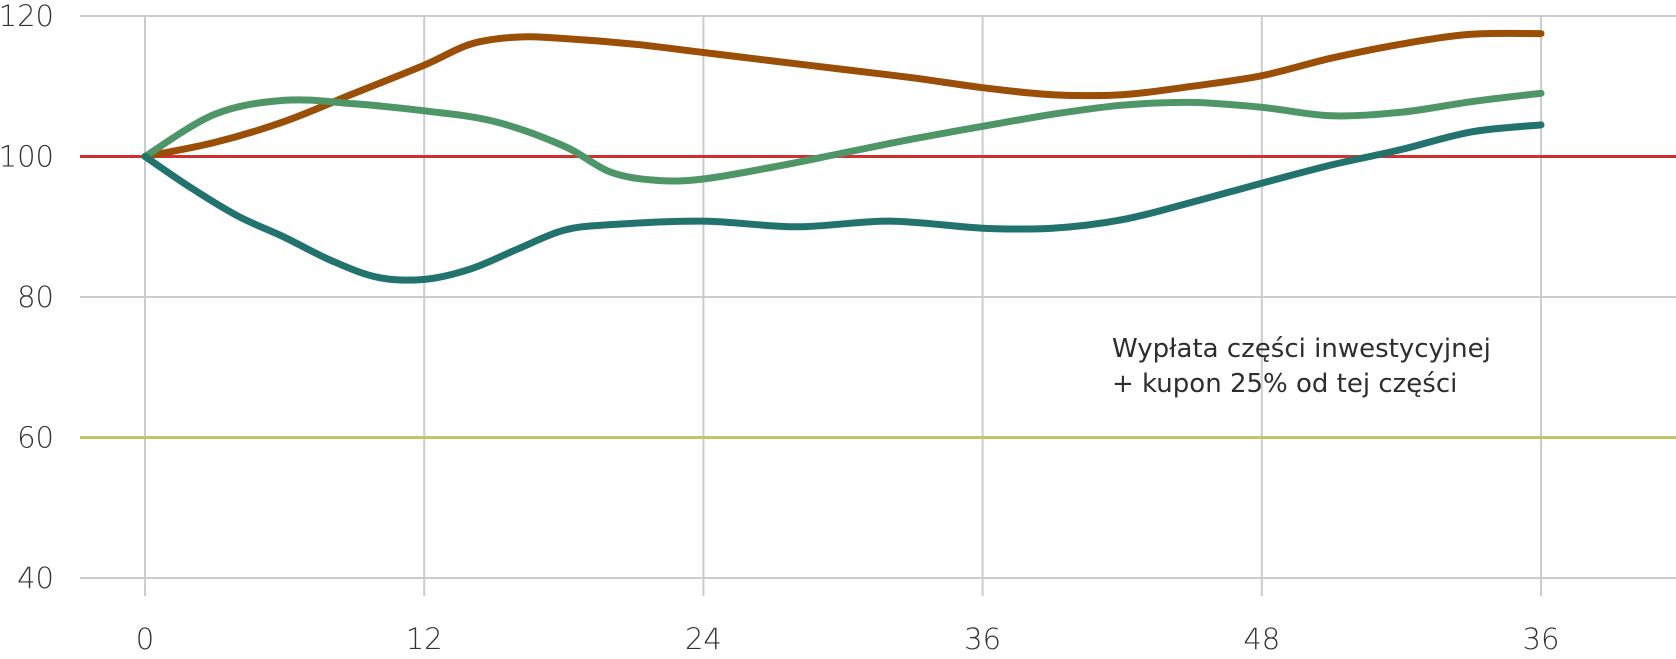 This screenshot has width=1676, height=659. Describe the element at coordinates (424, 639) in the screenshot. I see `x-tick-label-1: 12` at that location.